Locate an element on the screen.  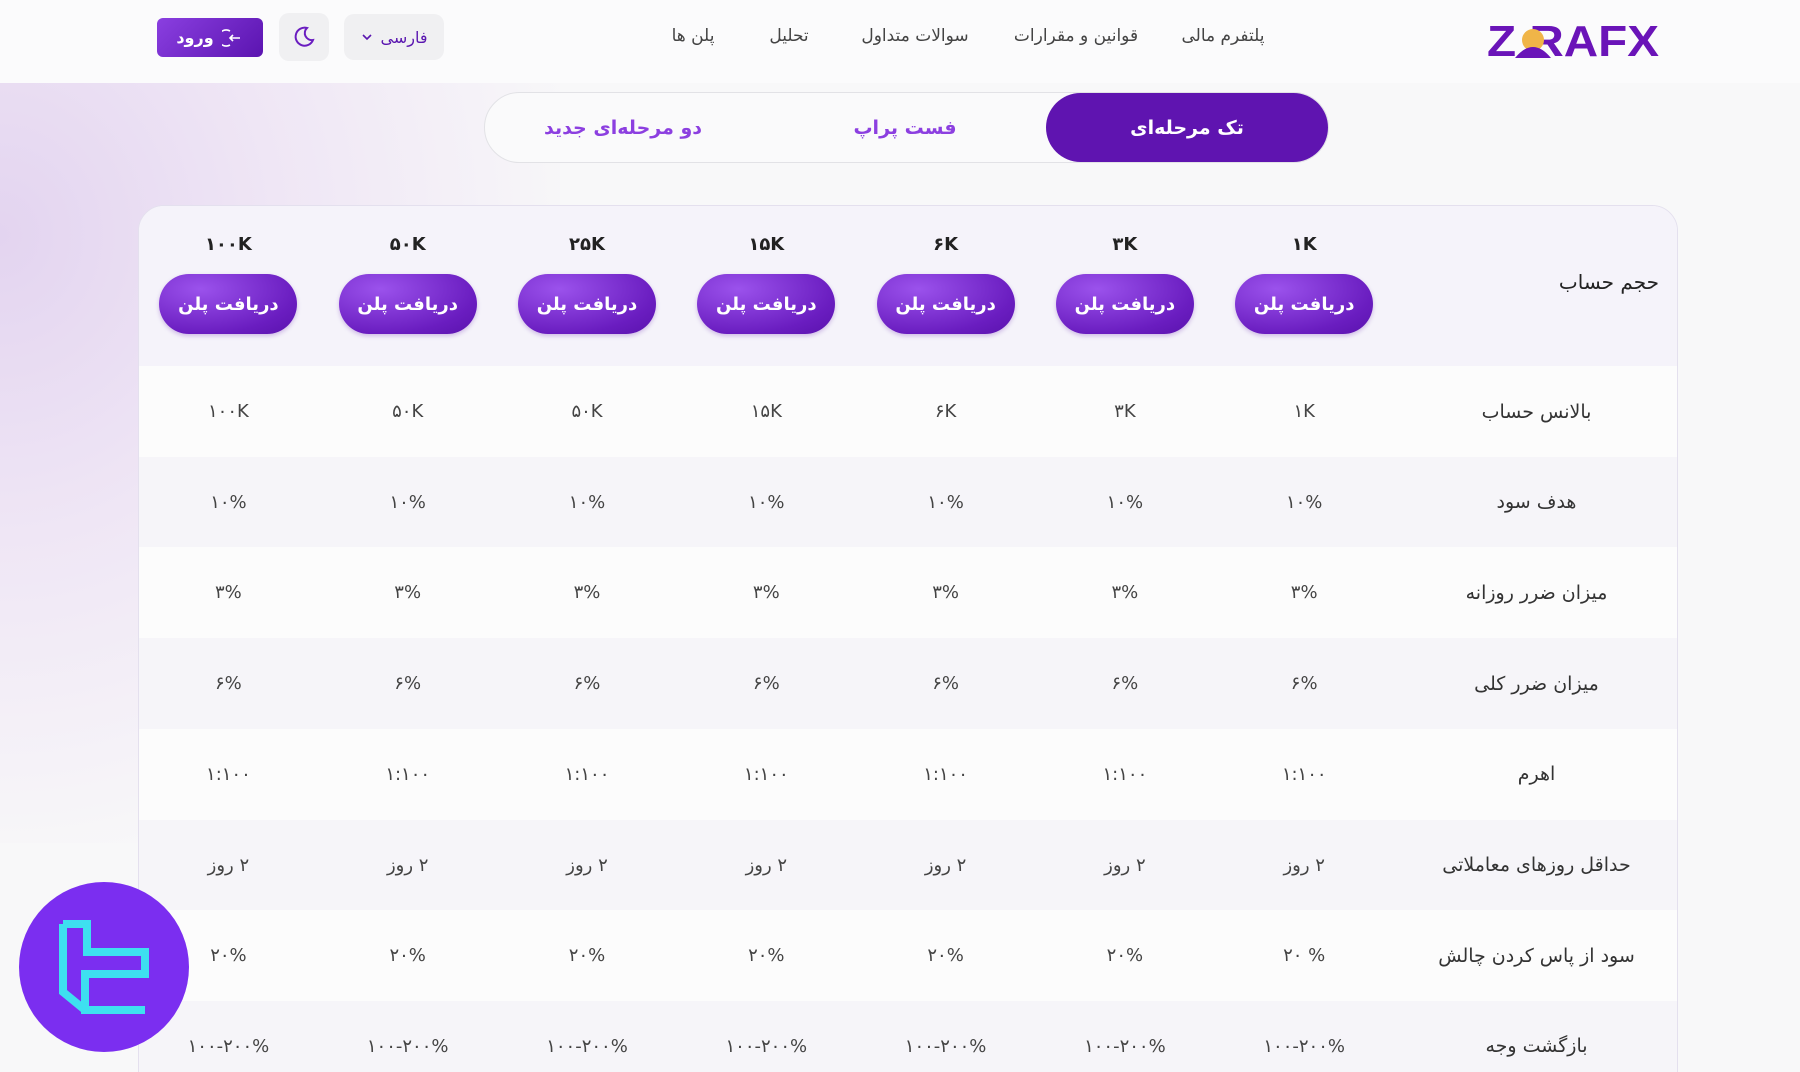
plan-column-header: ۲۵K دریافت پلن is located at coordinates (587, 284).